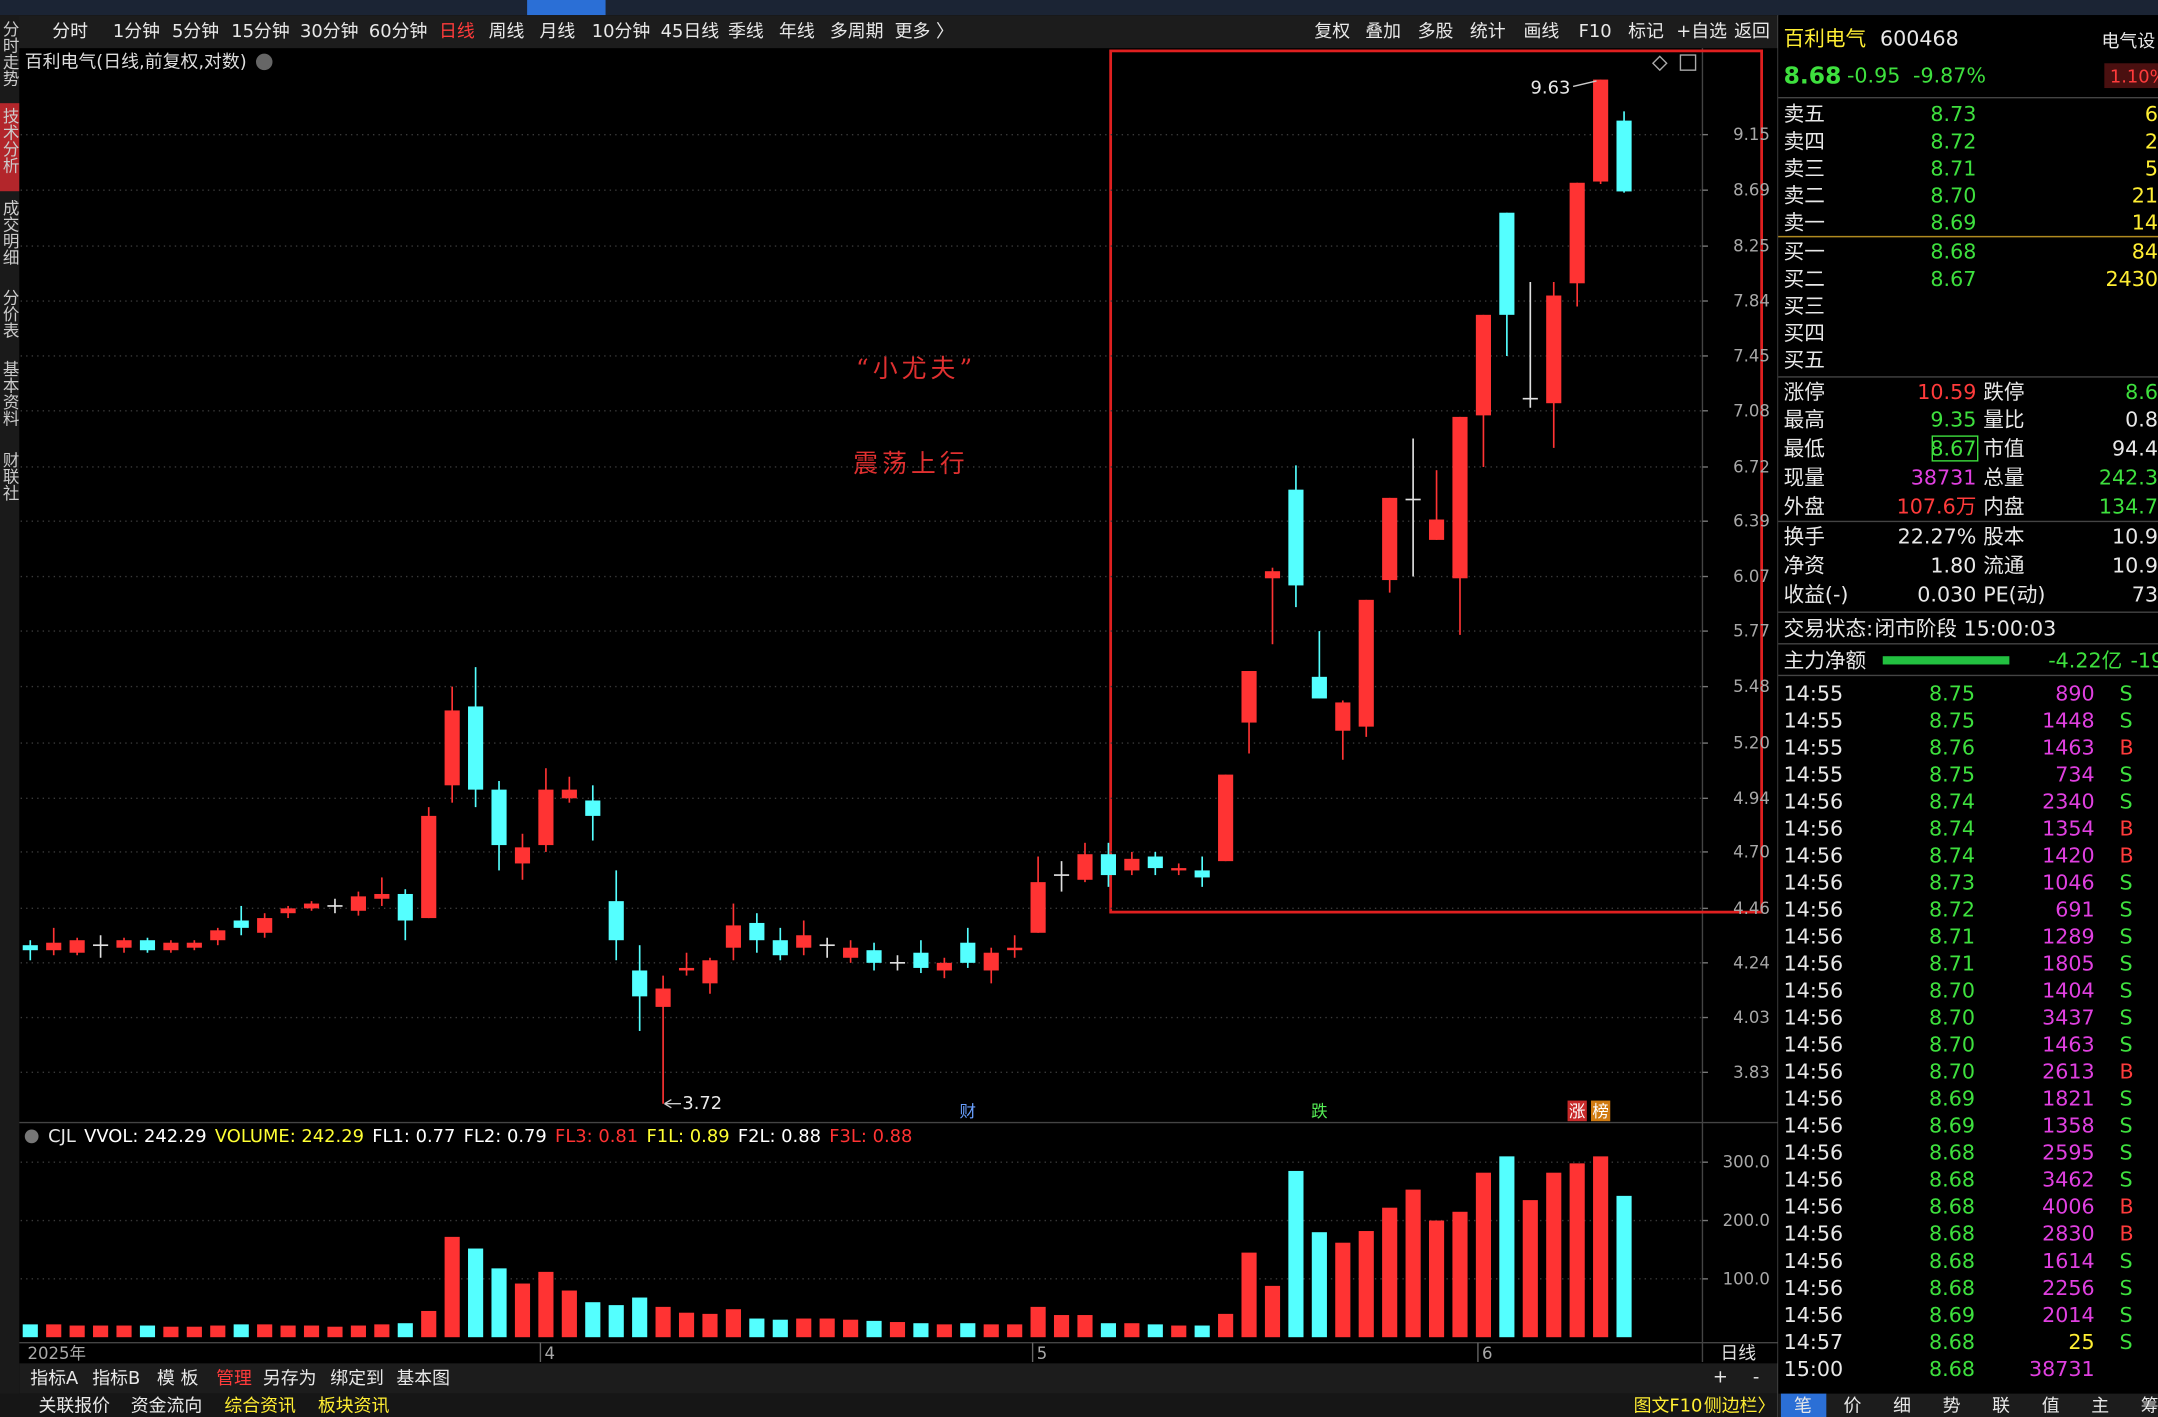  What do you see at coordinates (260, 1405) in the screenshot?
I see `status-tab: 综合资讯` at bounding box center [260, 1405].